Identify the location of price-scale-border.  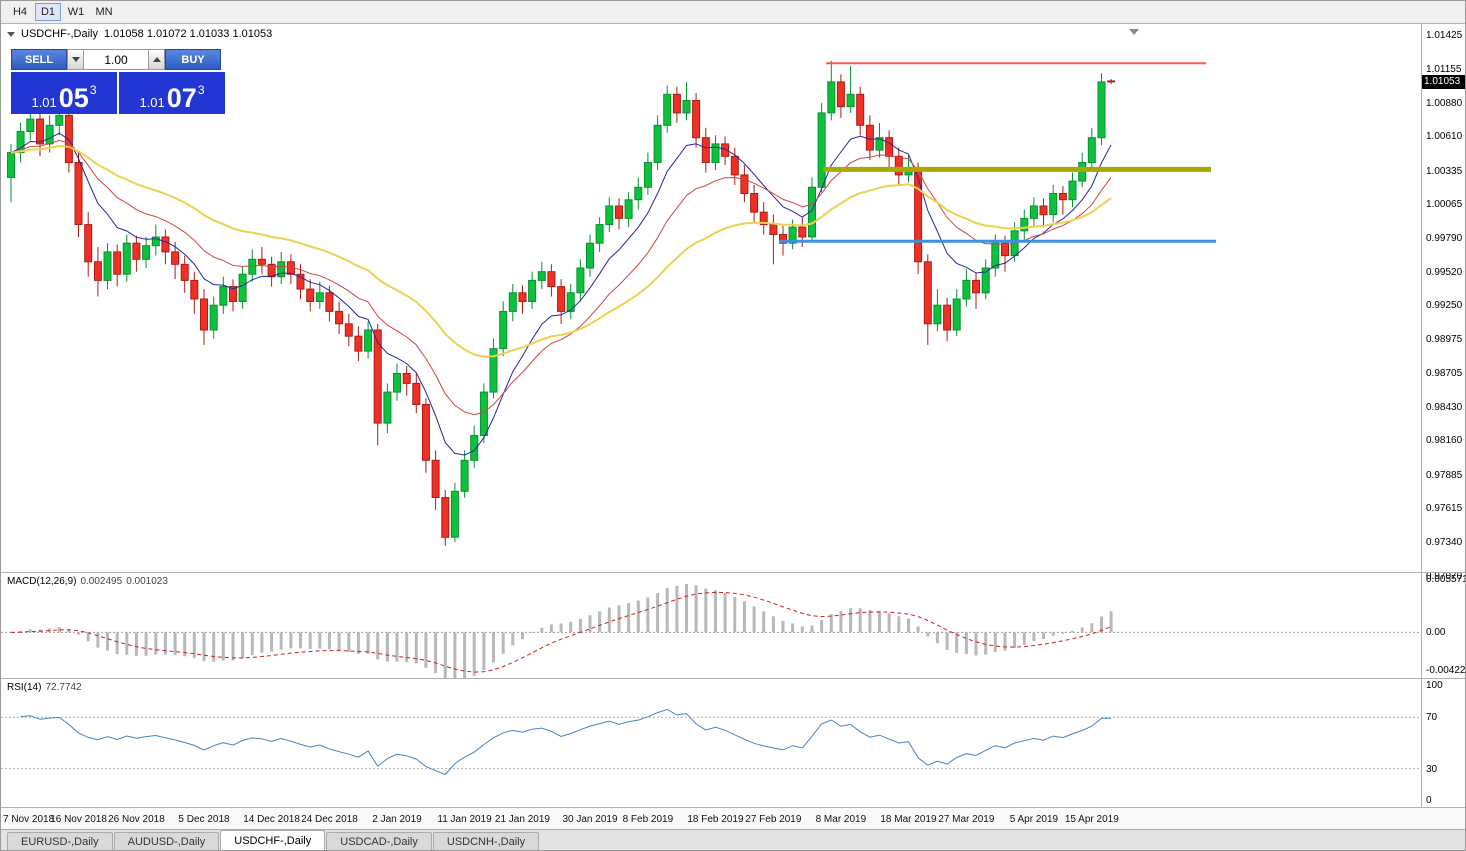
(1421, 415).